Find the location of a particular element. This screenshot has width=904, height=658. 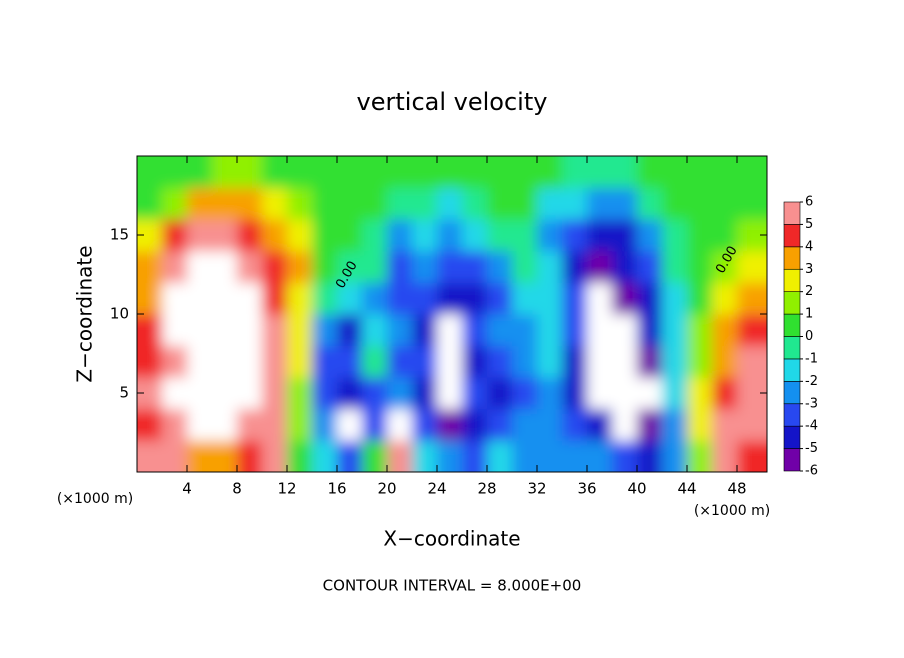

x-tick-label: 4 is located at coordinates (187, 489).